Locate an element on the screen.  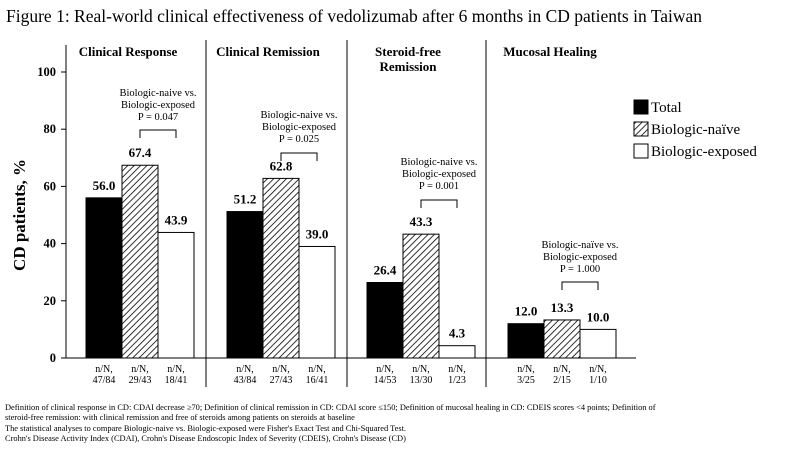
n-over-n-label: 2/15 is located at coordinates (562, 380).